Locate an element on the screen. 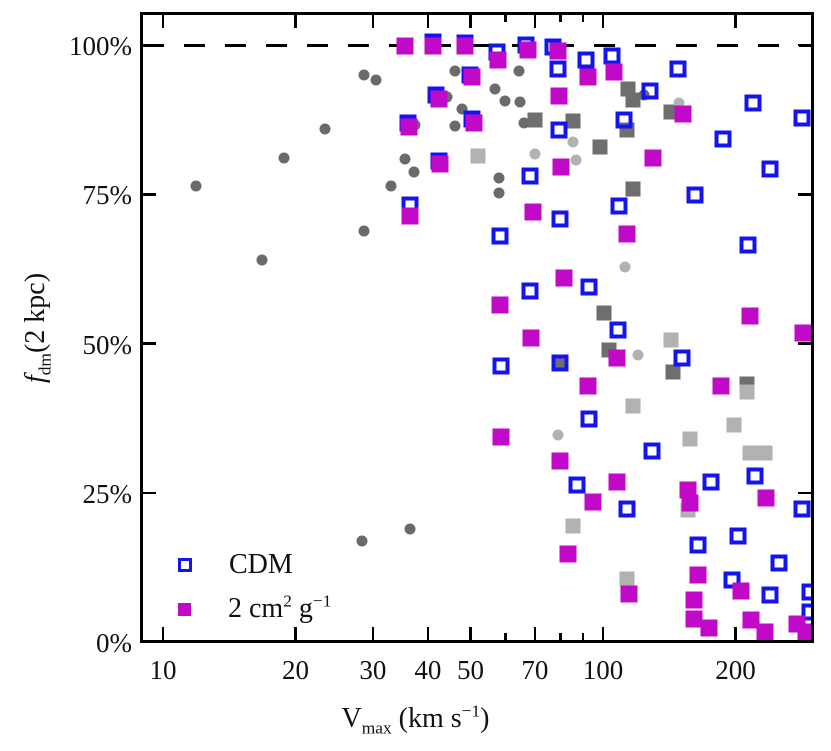 This screenshot has height=751, width=831. legend-marker-cdm is located at coordinates (185, 565).